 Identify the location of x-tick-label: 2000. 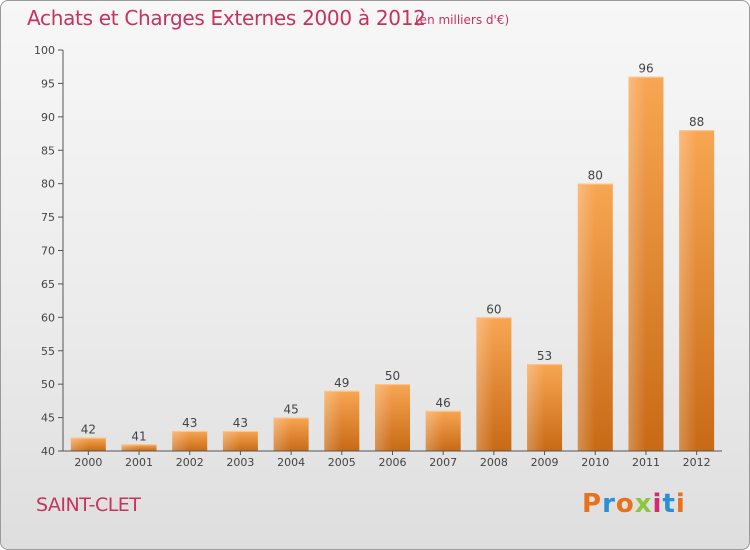
(88, 462).